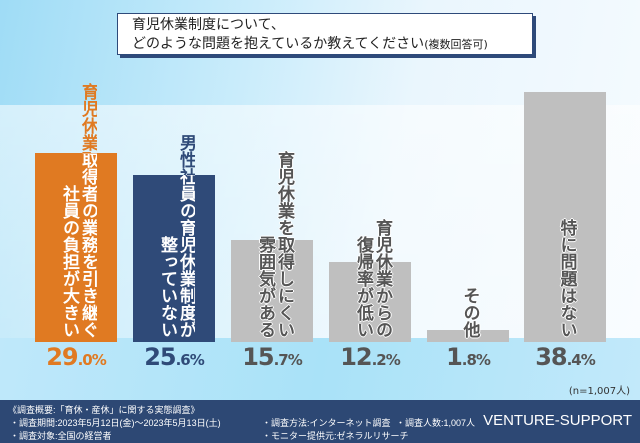 The width and height of the screenshot is (640, 443). I want to click on bar-label-line: 社員の負担が大きい, so click(69, 261).